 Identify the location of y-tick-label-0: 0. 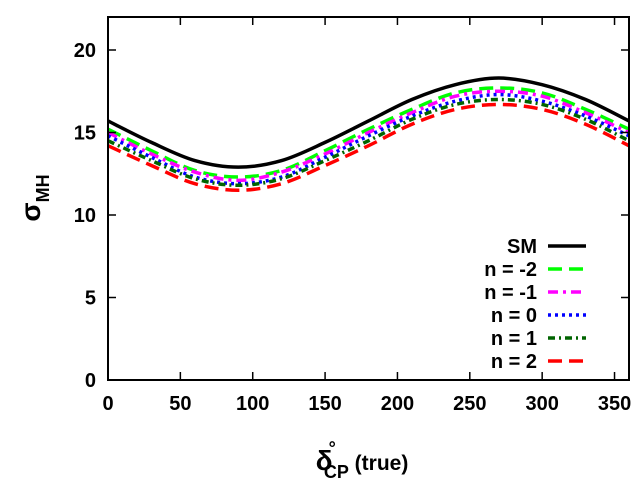
(90, 381).